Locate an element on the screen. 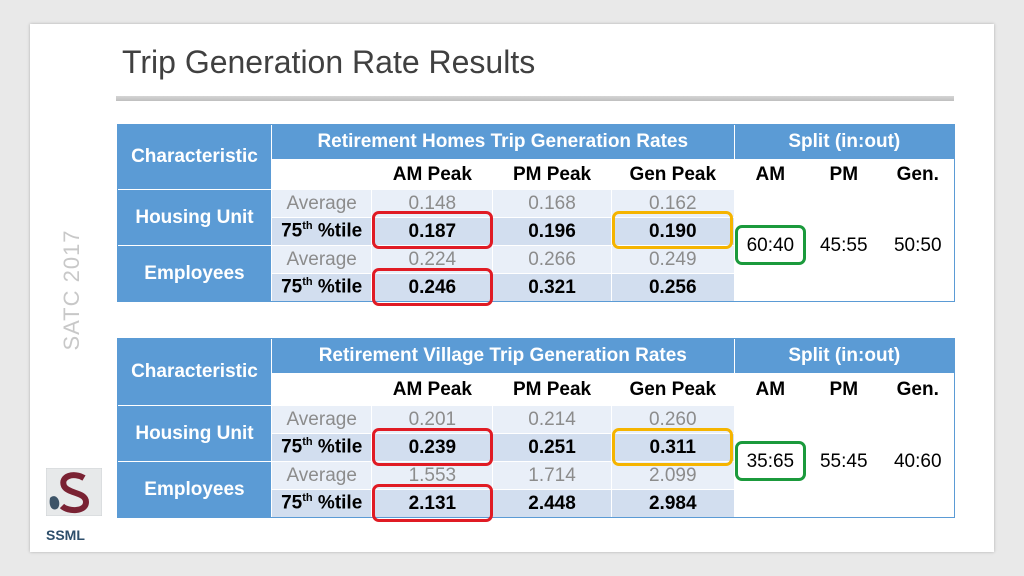  split-gen: 40:60 is located at coordinates (917, 461).